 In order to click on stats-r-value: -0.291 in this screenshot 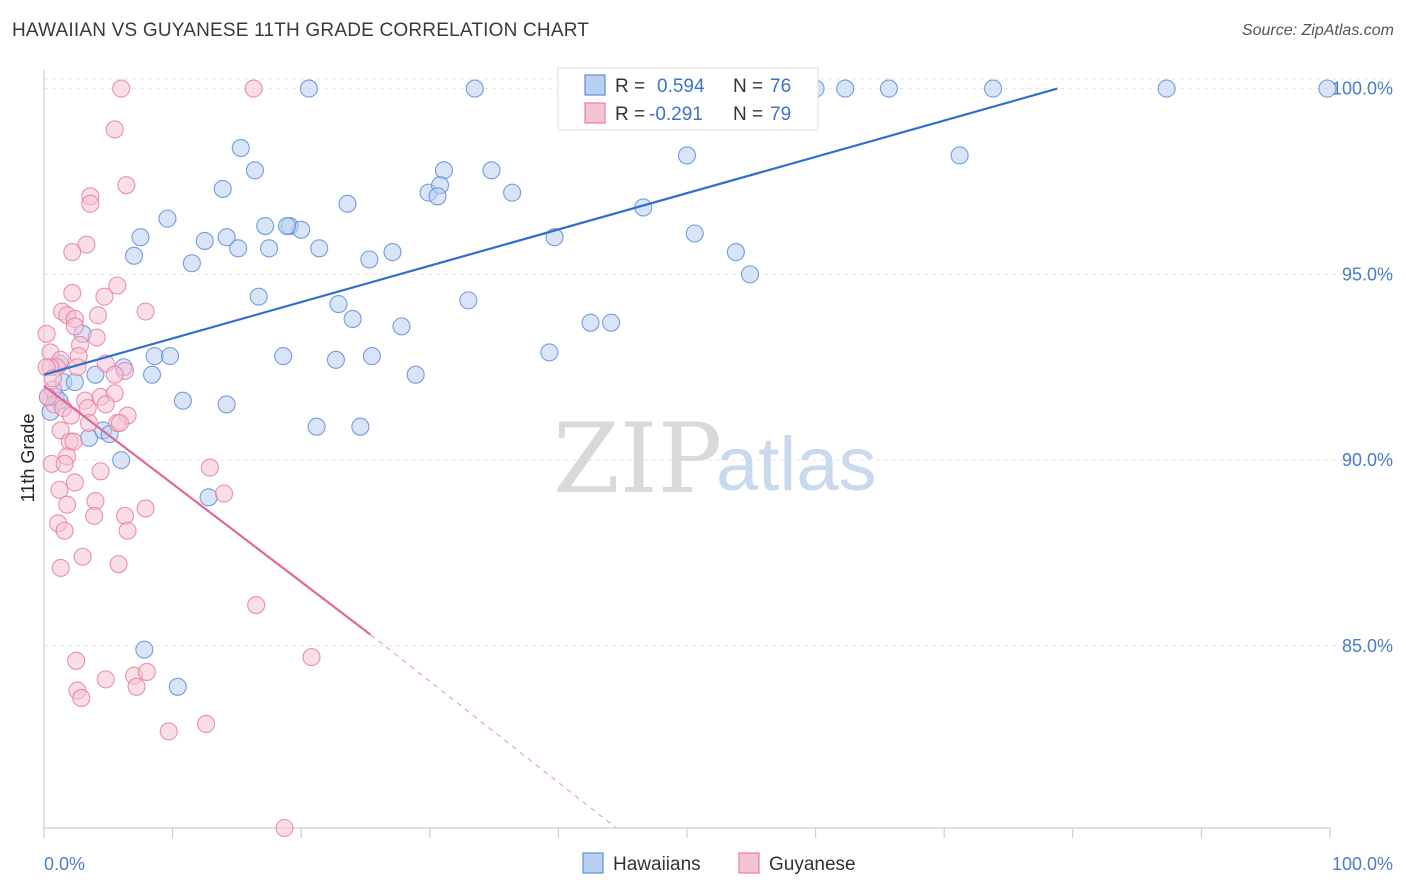, I will do `click(676, 114)`.